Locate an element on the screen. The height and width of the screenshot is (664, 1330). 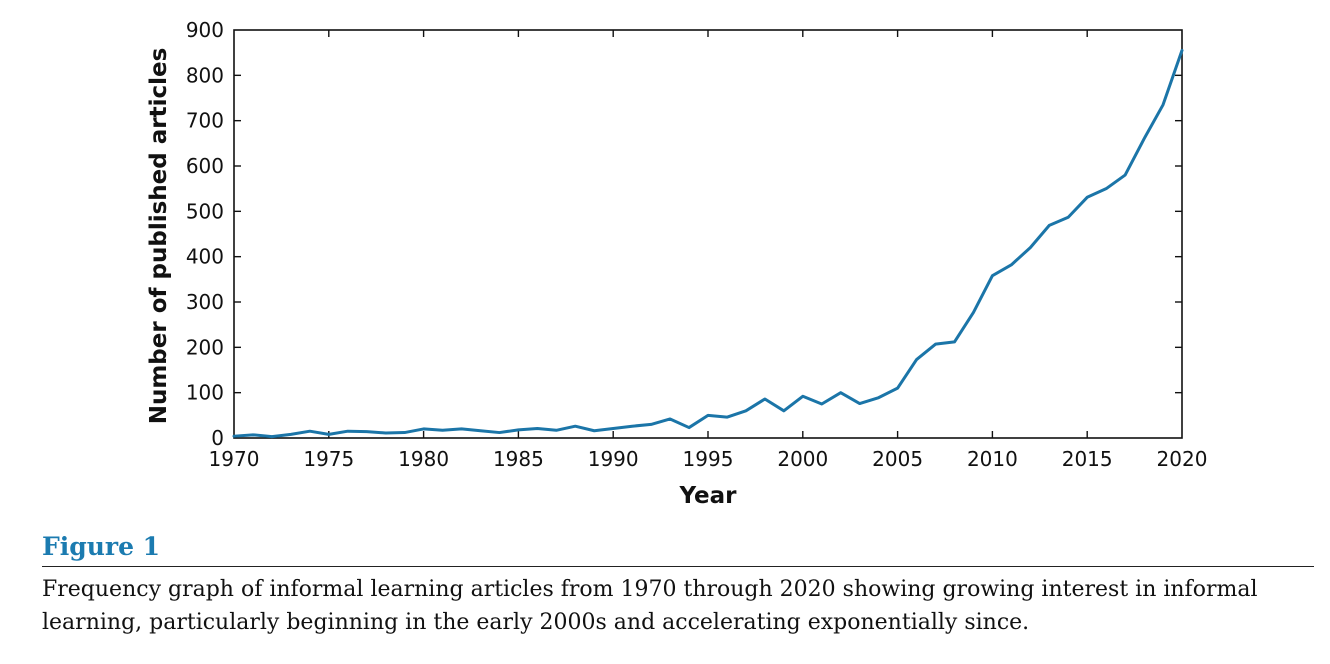
y-tick-label: 800 is located at coordinates (205, 75).